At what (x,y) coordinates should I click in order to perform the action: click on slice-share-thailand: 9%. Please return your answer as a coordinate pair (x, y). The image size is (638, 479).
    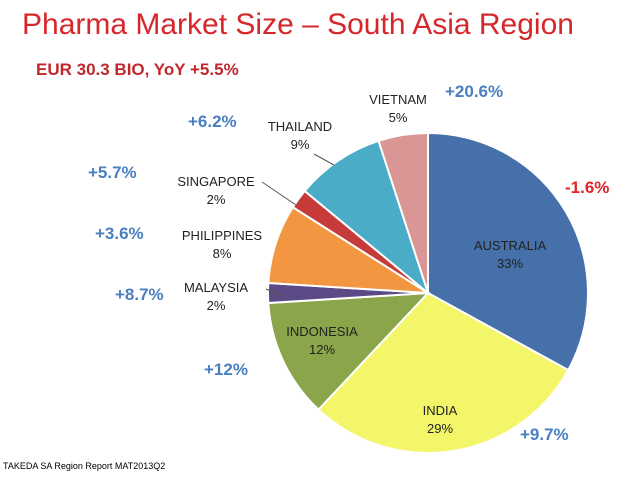
    Looking at the image, I should click on (300, 144).